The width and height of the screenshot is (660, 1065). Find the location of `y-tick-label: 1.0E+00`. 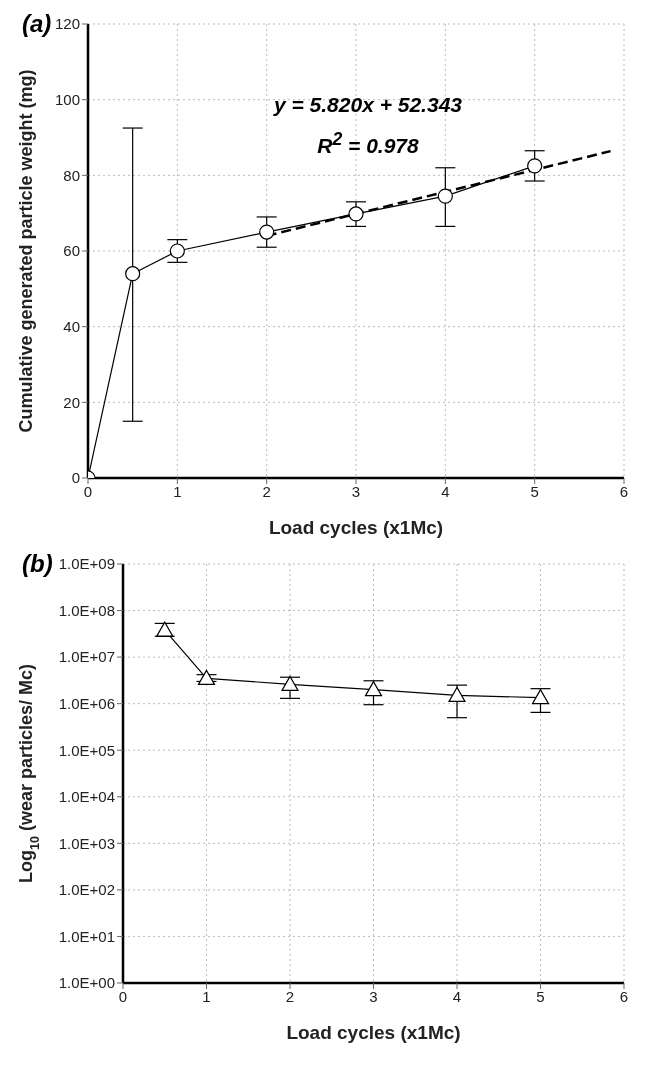

y-tick-label: 1.0E+00 is located at coordinates (86, 983).